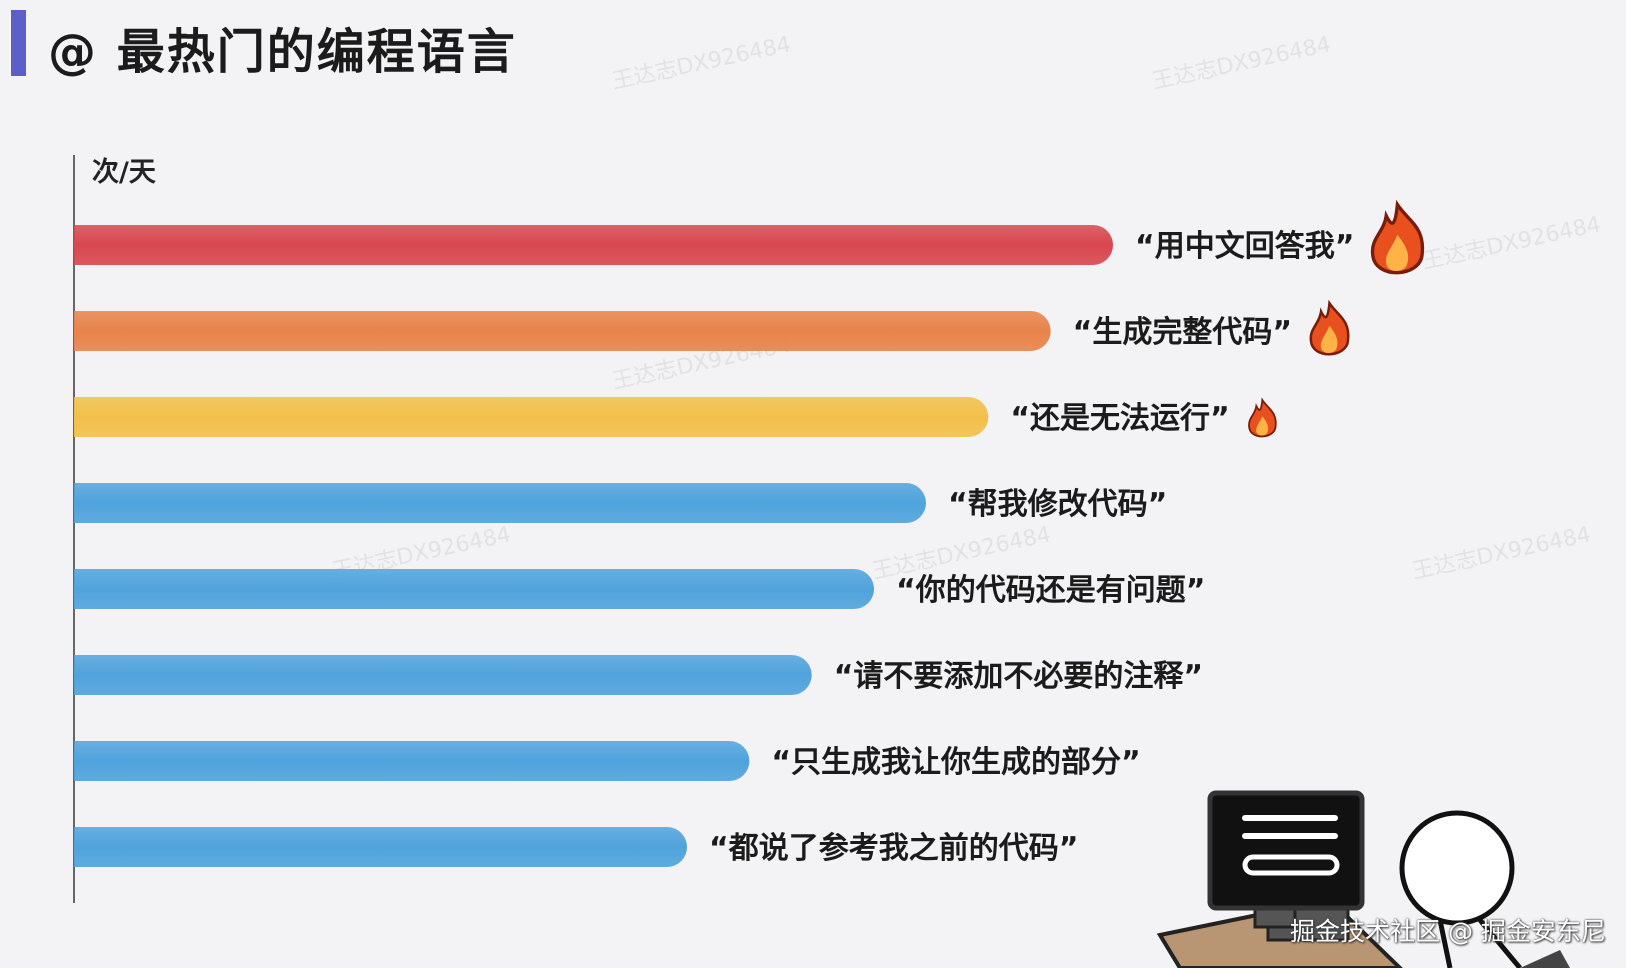 This screenshot has height=968, width=1626. I want to click on bar-label: “用中文回答我”, so click(1244, 246).